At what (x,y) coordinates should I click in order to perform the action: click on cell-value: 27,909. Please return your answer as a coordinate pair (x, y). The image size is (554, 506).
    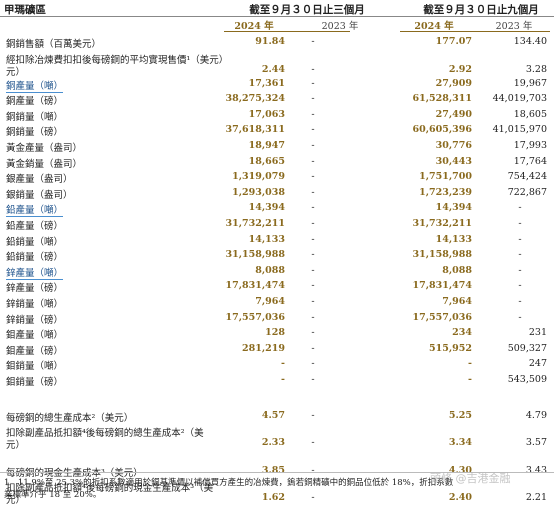
    Looking at the image, I should click on (453, 83).